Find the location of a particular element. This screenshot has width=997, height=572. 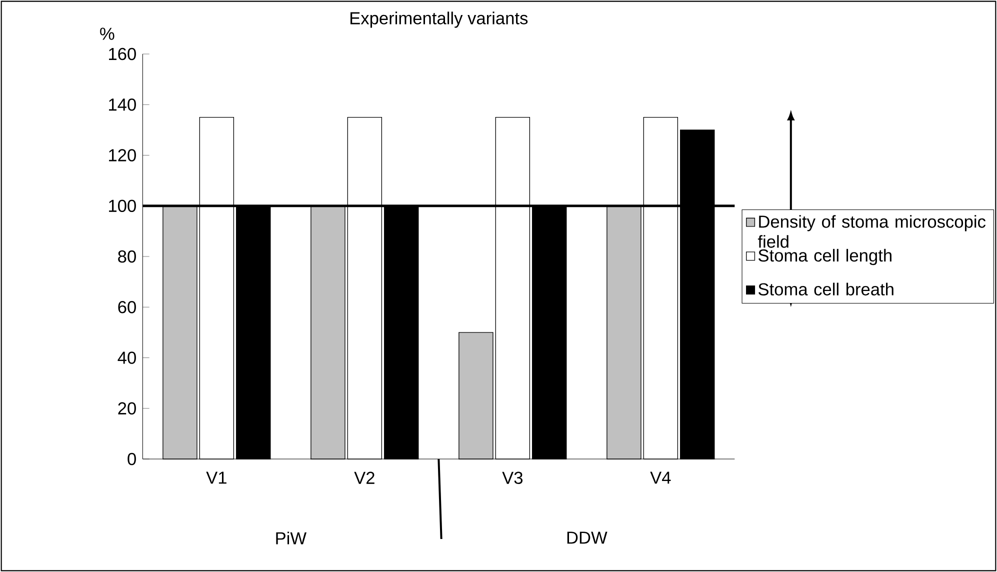

y-tick-label: 140 is located at coordinates (122, 104).